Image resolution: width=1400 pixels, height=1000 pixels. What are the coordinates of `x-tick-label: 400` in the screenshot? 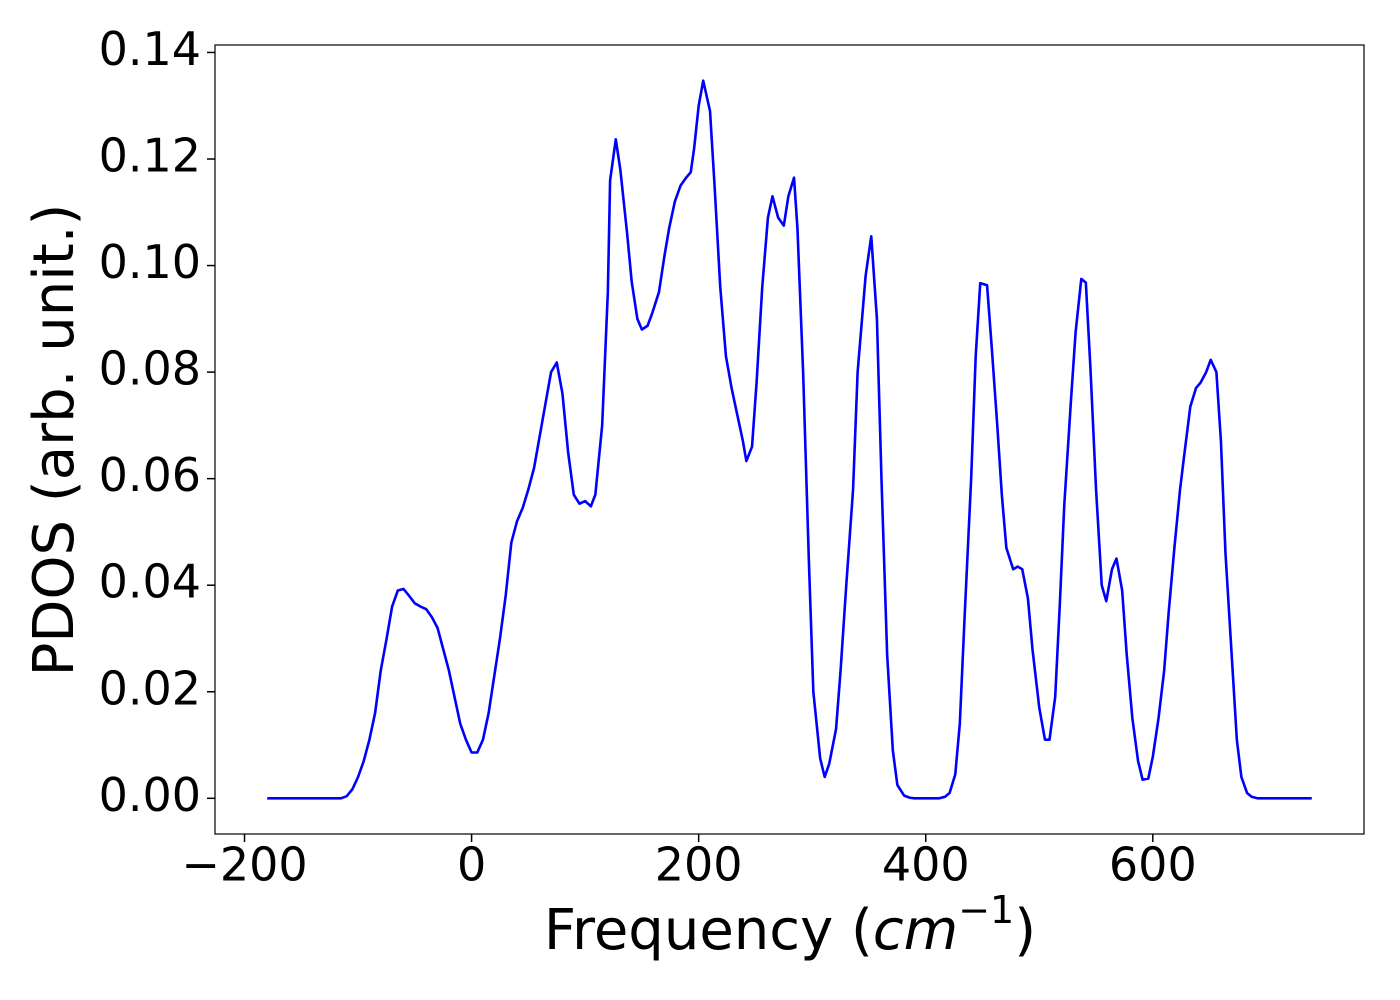 It's located at (926, 865).